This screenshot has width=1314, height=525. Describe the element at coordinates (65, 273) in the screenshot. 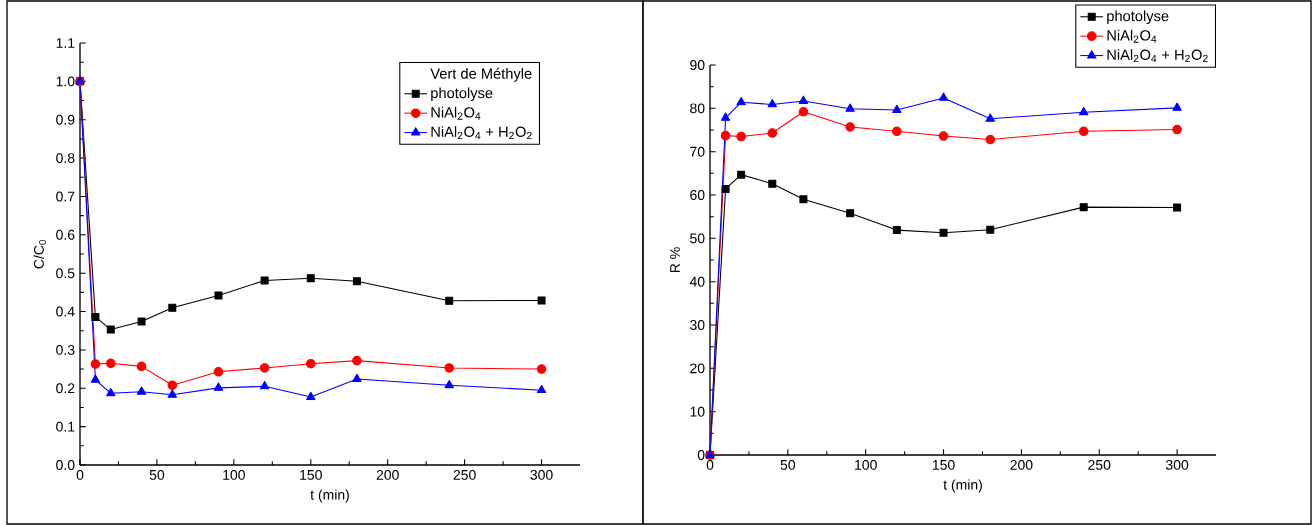

I see `y-tick-label: 0.5` at that location.